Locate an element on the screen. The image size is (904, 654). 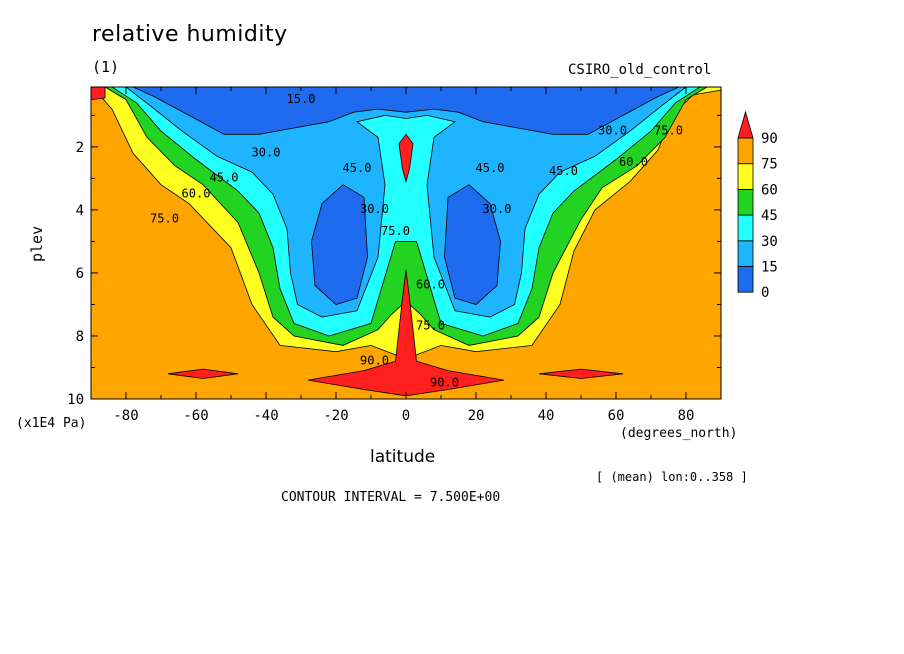
x-tick-label: 40 is located at coordinates (546, 416).